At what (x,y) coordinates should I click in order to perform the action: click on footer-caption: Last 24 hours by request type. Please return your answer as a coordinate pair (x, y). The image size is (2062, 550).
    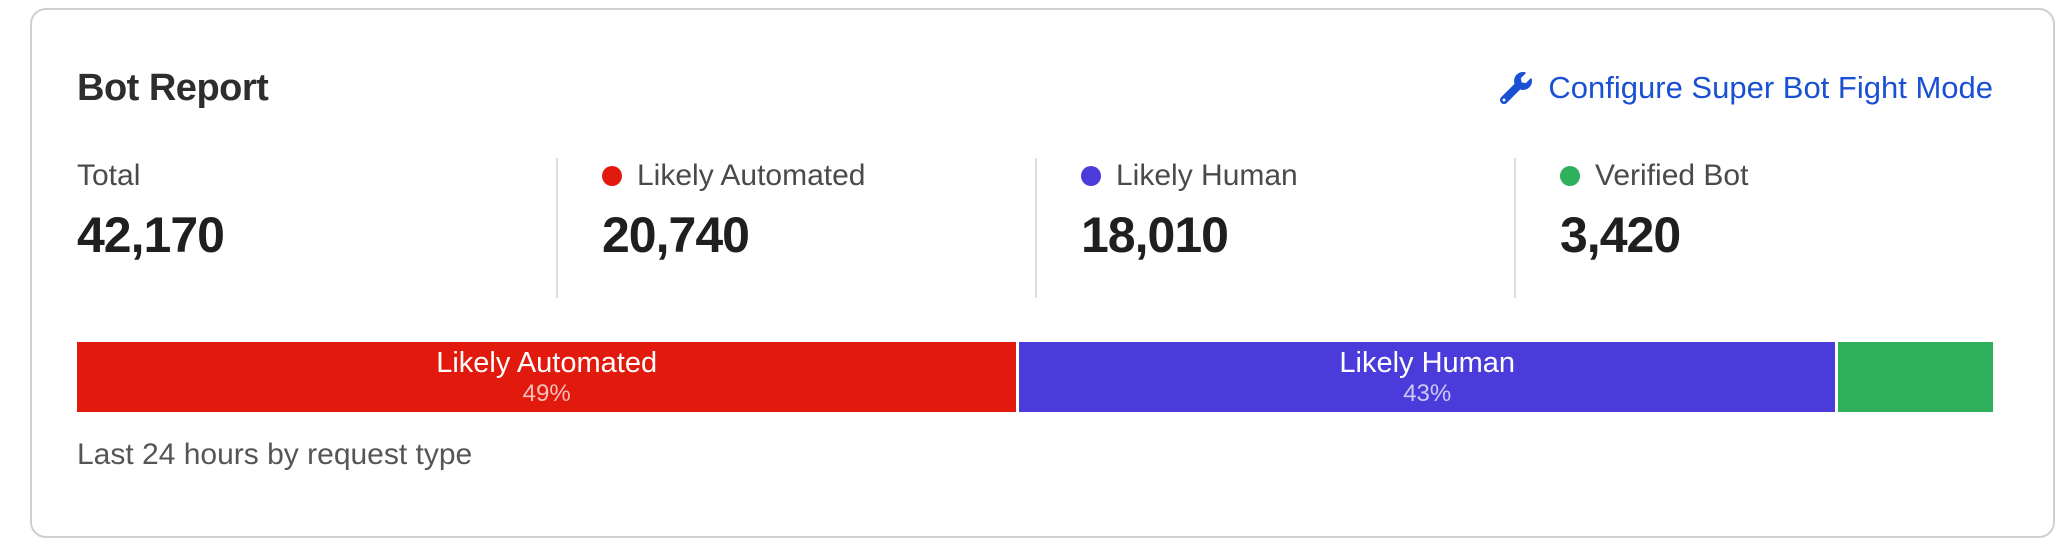
    Looking at the image, I should click on (275, 454).